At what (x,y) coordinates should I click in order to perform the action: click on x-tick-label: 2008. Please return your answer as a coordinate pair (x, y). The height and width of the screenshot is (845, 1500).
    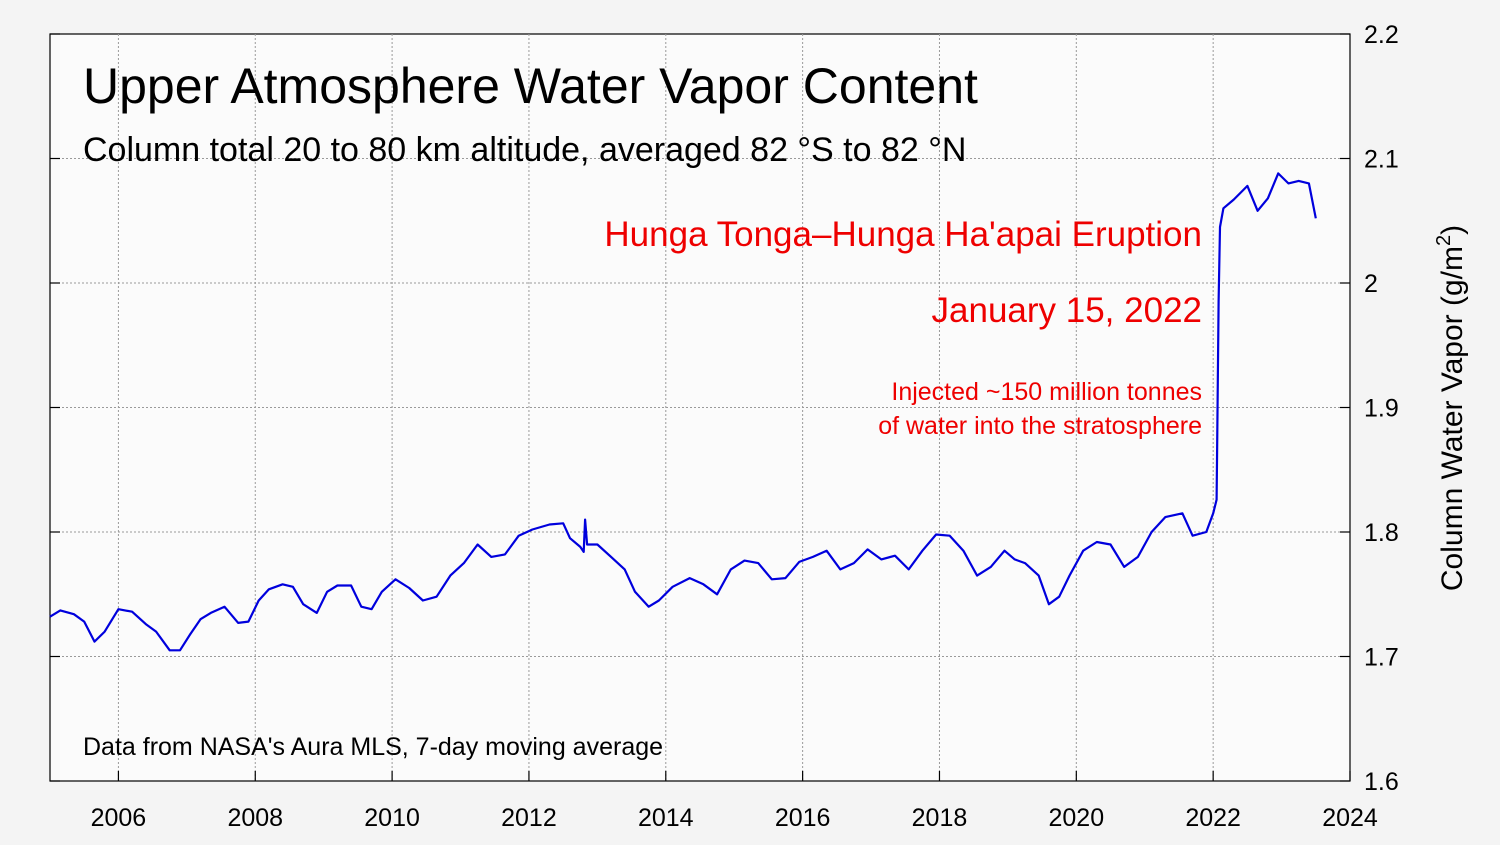
    Looking at the image, I should click on (255, 818).